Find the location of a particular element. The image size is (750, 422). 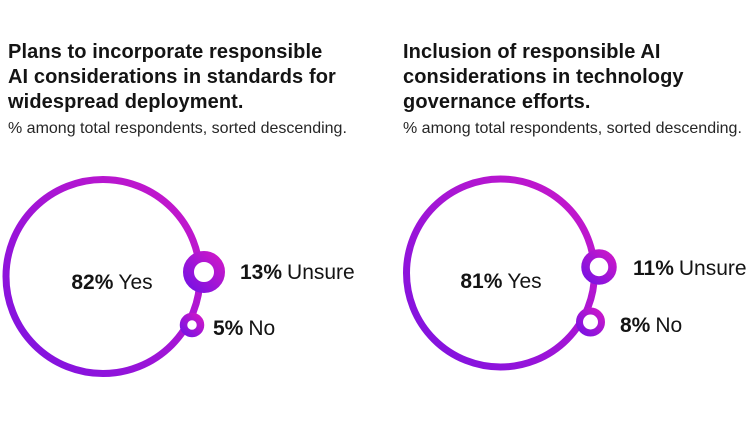

title-line: governance efforts. is located at coordinates (497, 102).